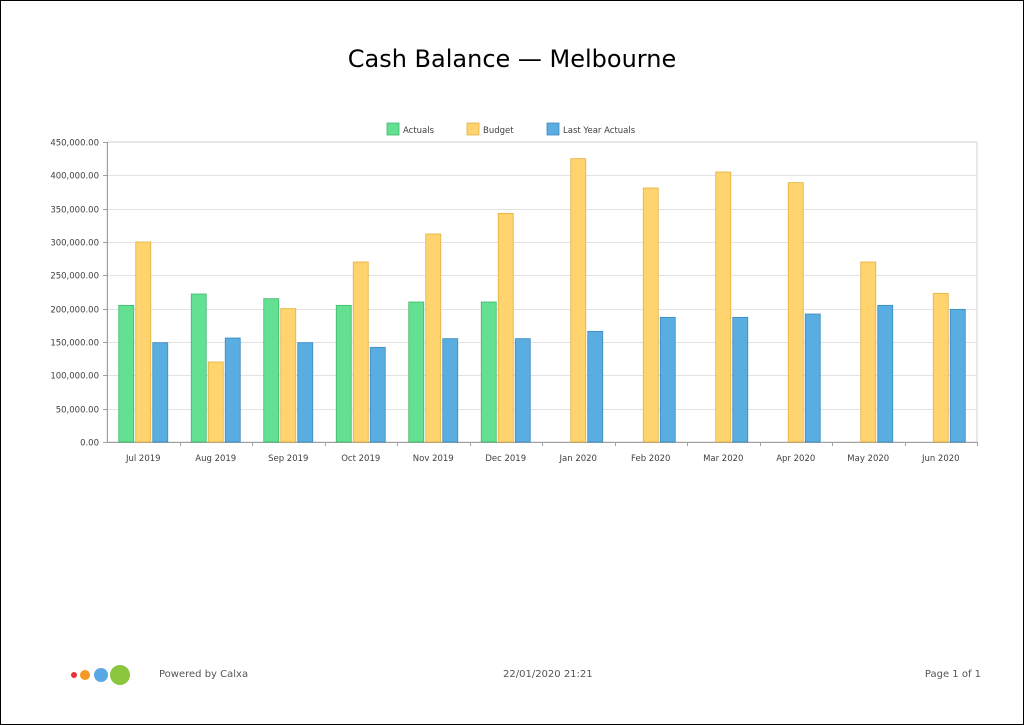  Describe the element at coordinates (599, 131) in the screenshot. I see `legend-label: Last Year Actuals` at that location.